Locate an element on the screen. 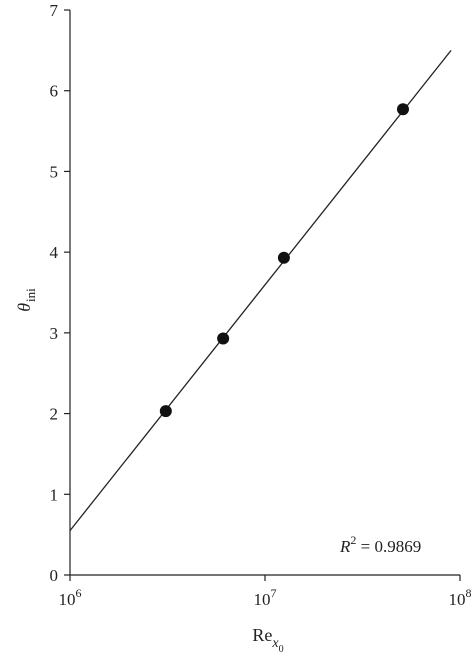  r-squared-power: 2 is located at coordinates (353, 540).